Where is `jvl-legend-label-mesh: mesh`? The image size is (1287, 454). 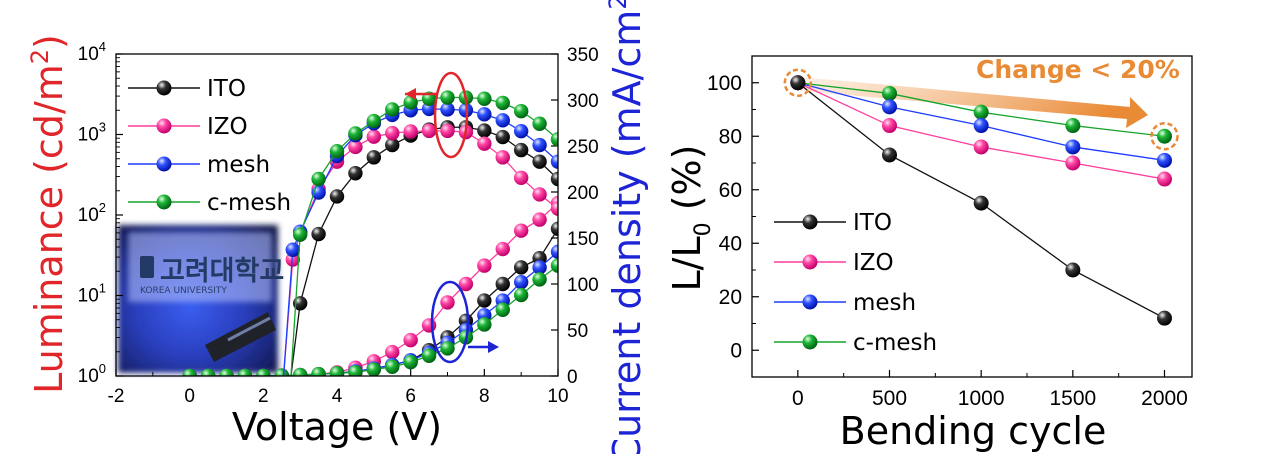
jvl-legend-label-mesh: mesh is located at coordinates (238, 165).